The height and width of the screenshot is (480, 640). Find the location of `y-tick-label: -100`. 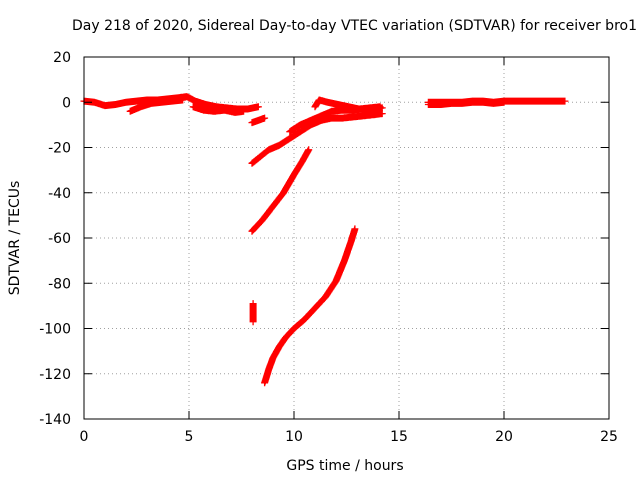

y-tick-label: -100 is located at coordinates (55, 330).